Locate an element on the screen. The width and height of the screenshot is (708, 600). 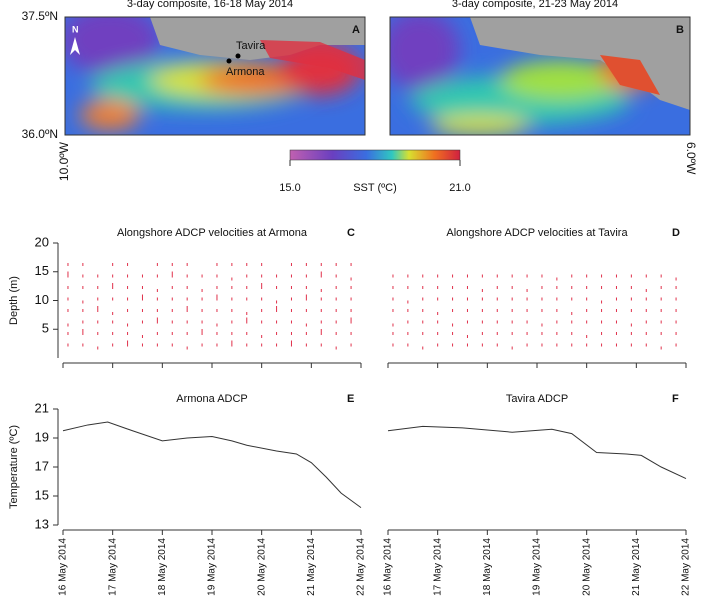
north-arrow is located at coordinates (75, 46).